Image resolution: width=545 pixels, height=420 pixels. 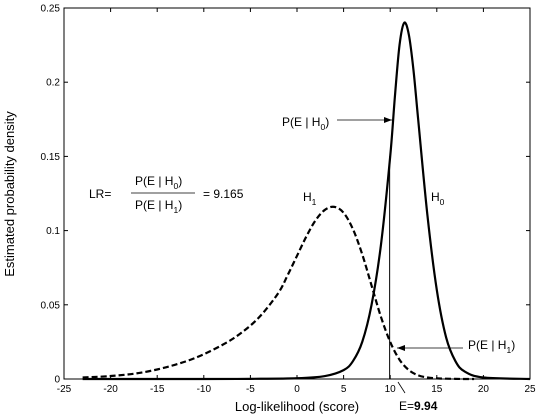 What do you see at coordinates (297, 406) in the screenshot?
I see `x-axis-label: Log-likelihood (score)` at bounding box center [297, 406].